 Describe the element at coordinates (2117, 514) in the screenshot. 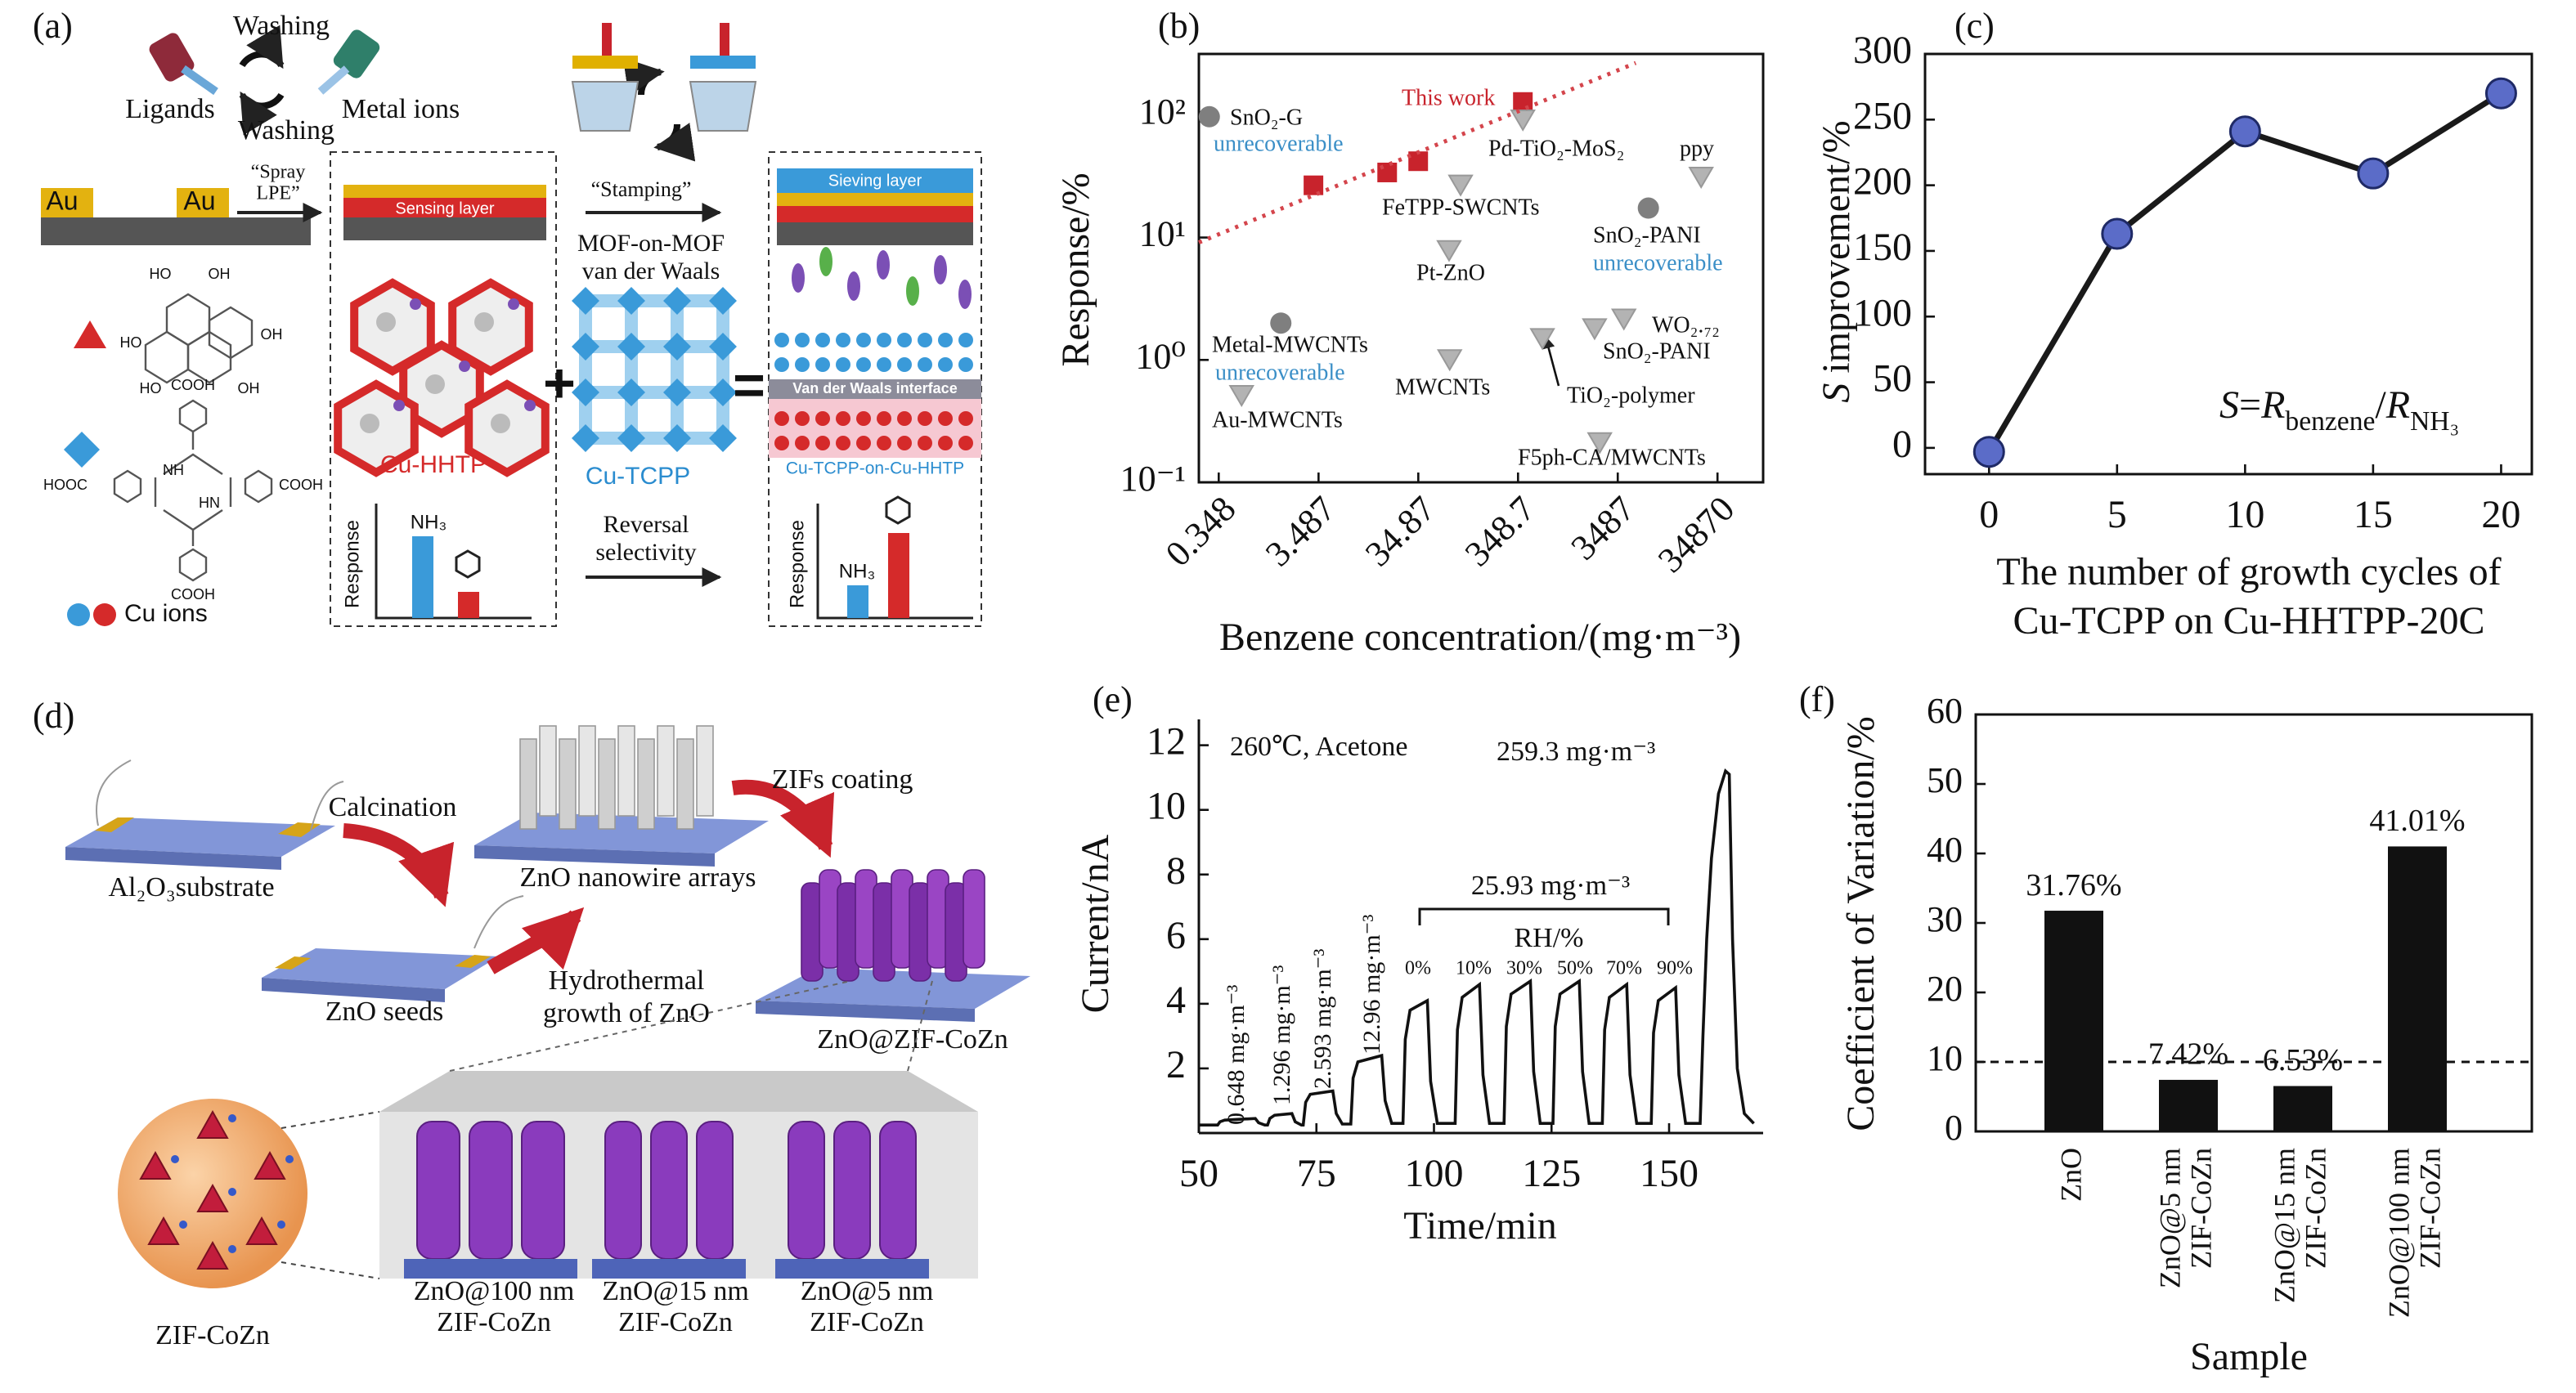

I see `x-tick-label: 5` at that location.